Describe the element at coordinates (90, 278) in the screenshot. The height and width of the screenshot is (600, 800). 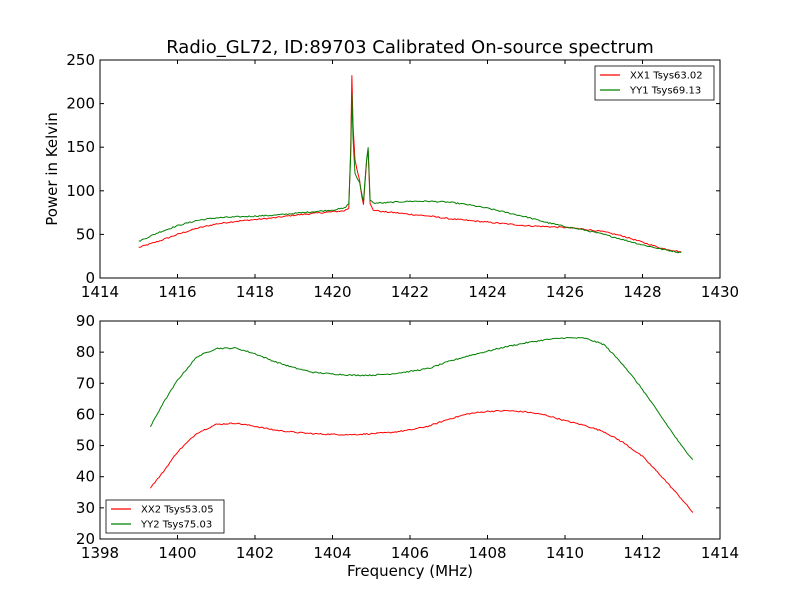
I see `top-y-tick-label: 0` at that location.